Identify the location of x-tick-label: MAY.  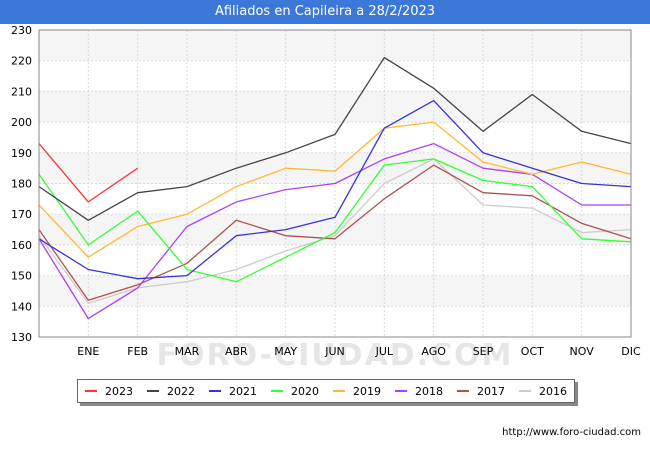
(285, 351).